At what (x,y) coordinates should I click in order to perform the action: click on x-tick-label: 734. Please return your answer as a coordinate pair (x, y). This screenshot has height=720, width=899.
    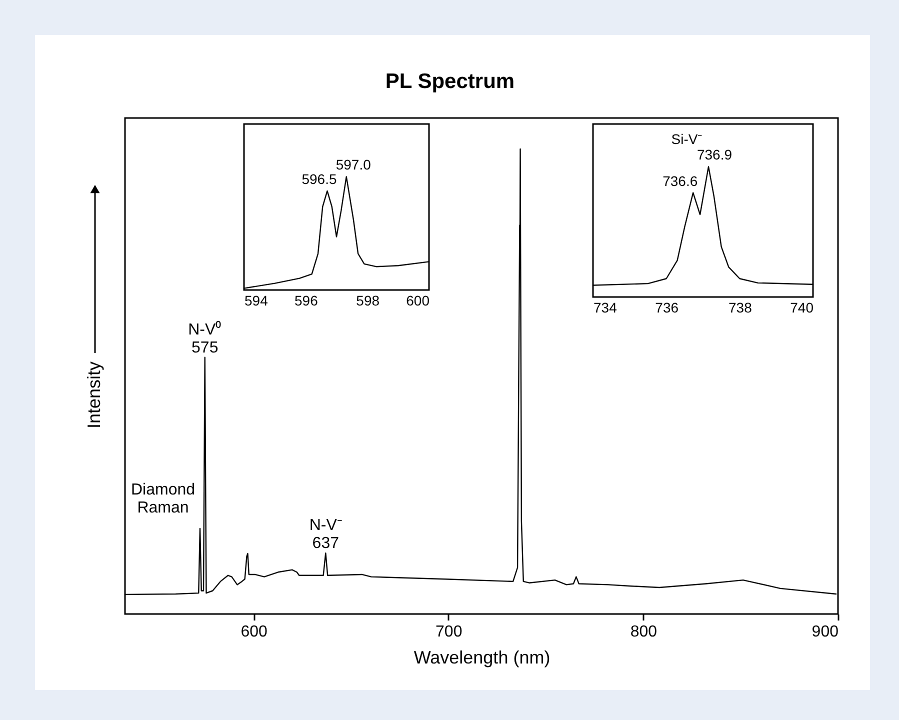
    Looking at the image, I should click on (606, 308).